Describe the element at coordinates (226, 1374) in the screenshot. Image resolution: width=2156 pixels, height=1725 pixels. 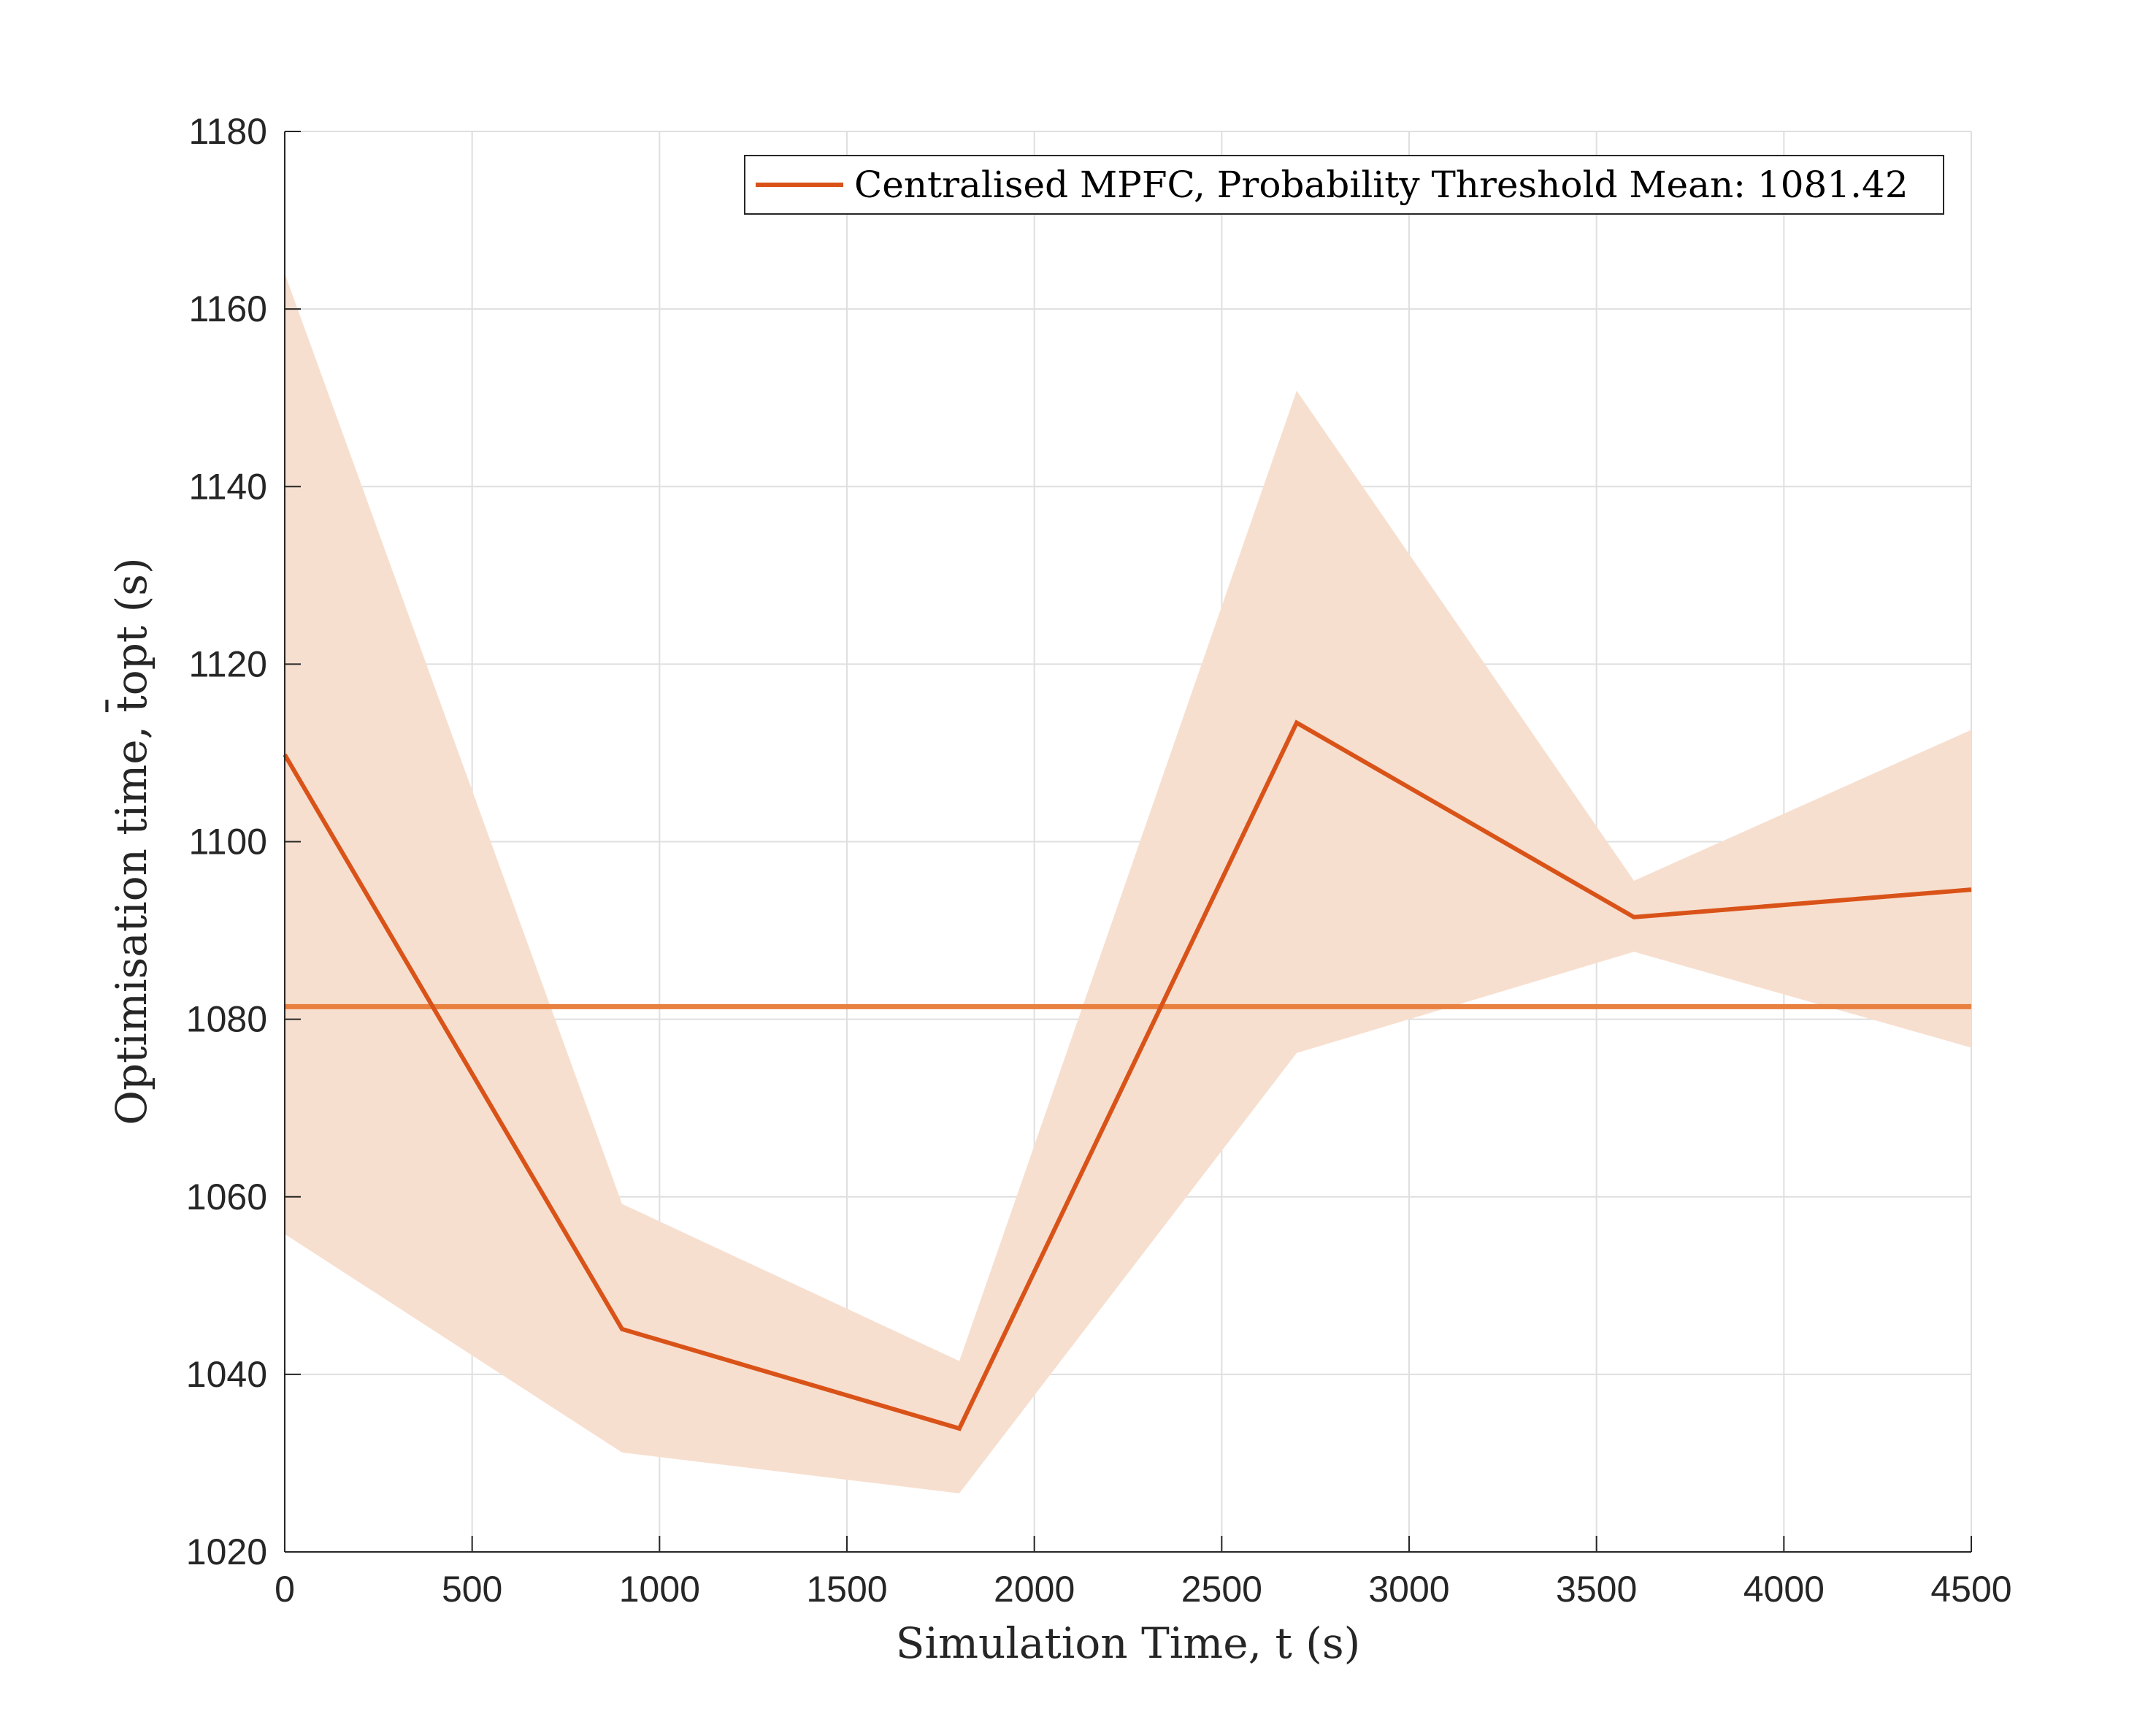
I see `y-tick-label: 1040` at that location.